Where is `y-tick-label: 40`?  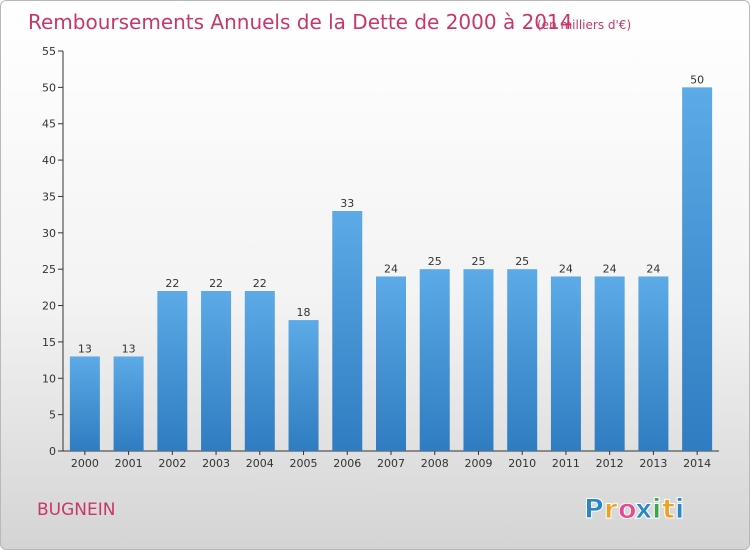
y-tick-label: 40 is located at coordinates (49, 160).